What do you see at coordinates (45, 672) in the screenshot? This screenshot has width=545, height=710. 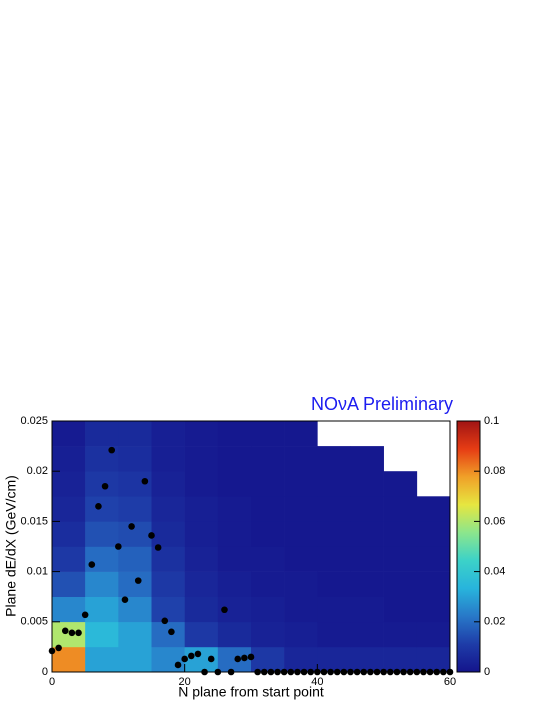 I see `y-tick-label: 0` at bounding box center [45, 672].